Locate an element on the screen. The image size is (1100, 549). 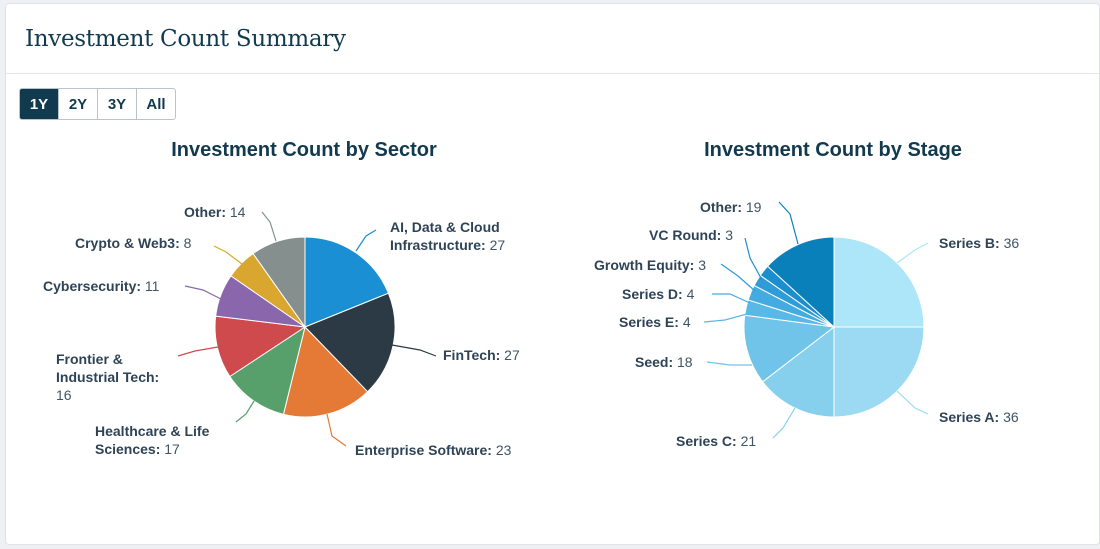
sector-leader-ai-data-cloud-infrastructure is located at coordinates (366, 240).